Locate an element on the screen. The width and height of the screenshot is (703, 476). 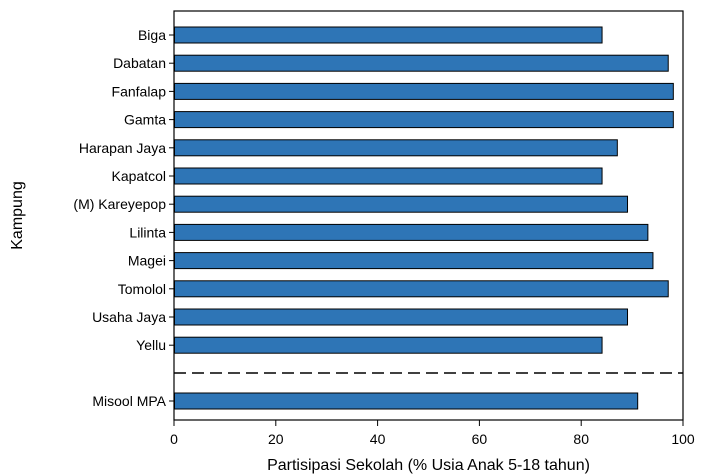
x-tick-label: 40 is located at coordinates (378, 439).